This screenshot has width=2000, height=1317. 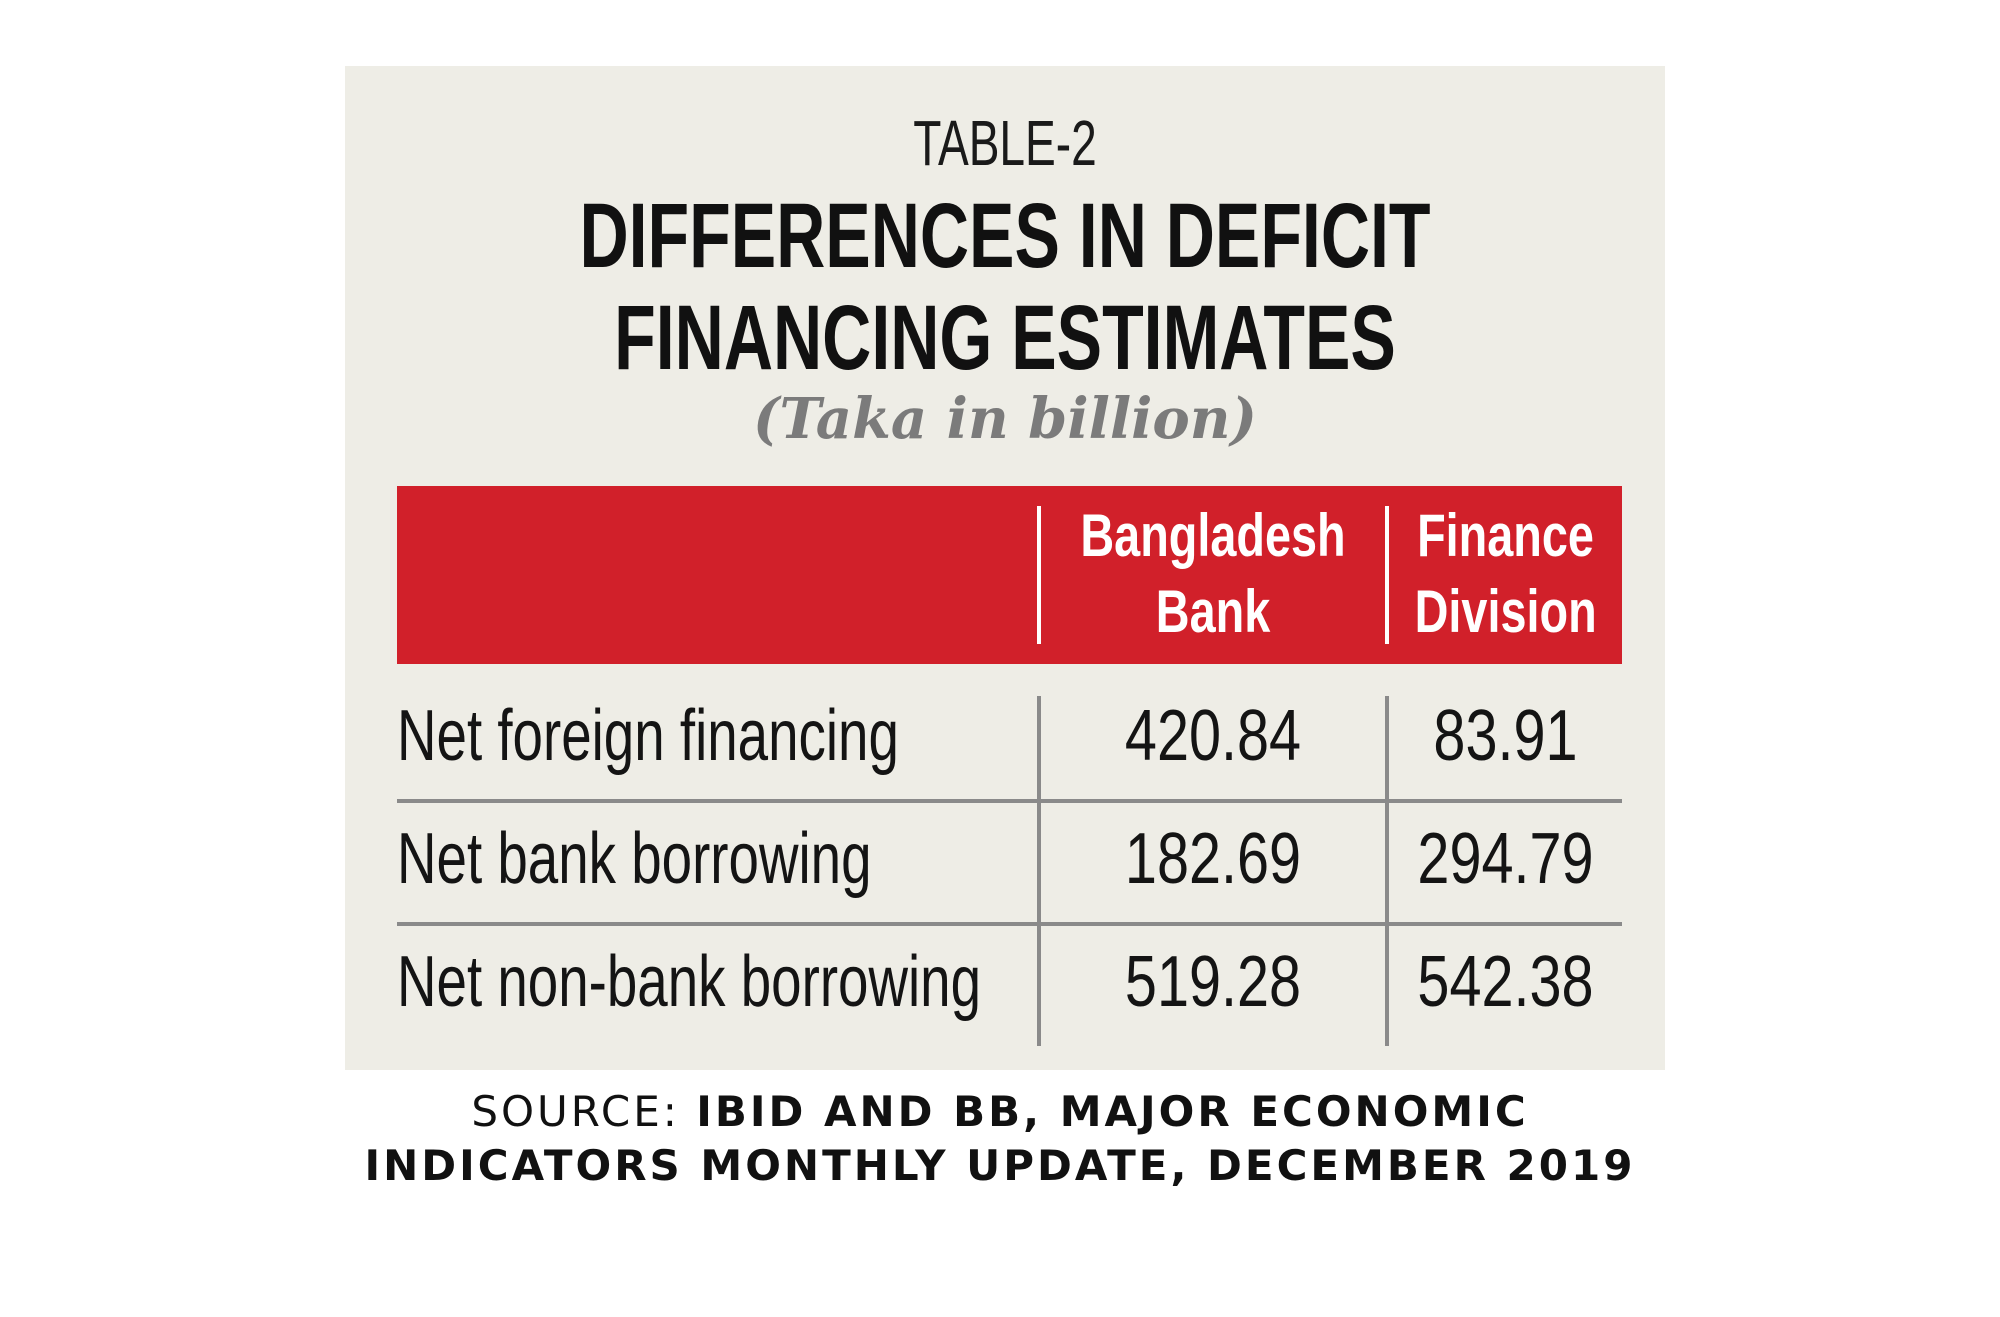 I want to click on cell-bangladesh-bank: 182.69, so click(x=1213, y=859).